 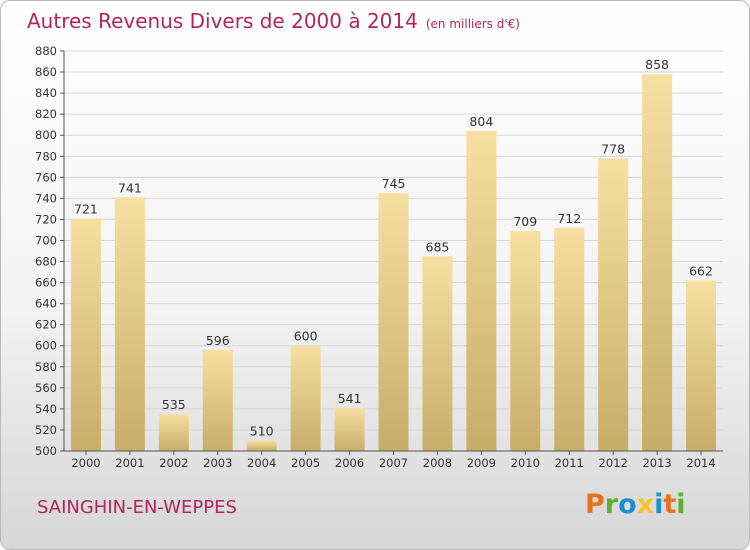 I want to click on y-tick-label: 800, so click(x=46, y=135).